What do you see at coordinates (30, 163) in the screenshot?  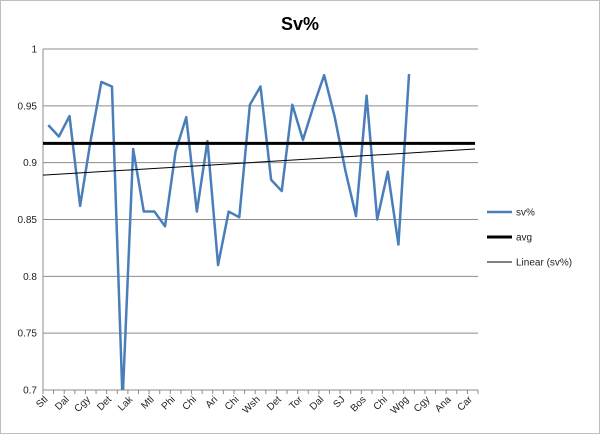 I see `y-tick-label: 0.9` at bounding box center [30, 163].